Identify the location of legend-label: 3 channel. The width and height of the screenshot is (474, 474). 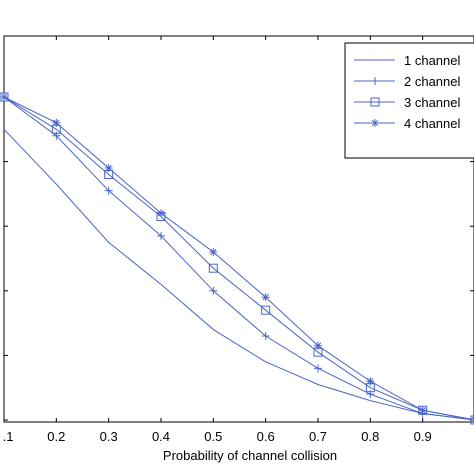
(432, 102).